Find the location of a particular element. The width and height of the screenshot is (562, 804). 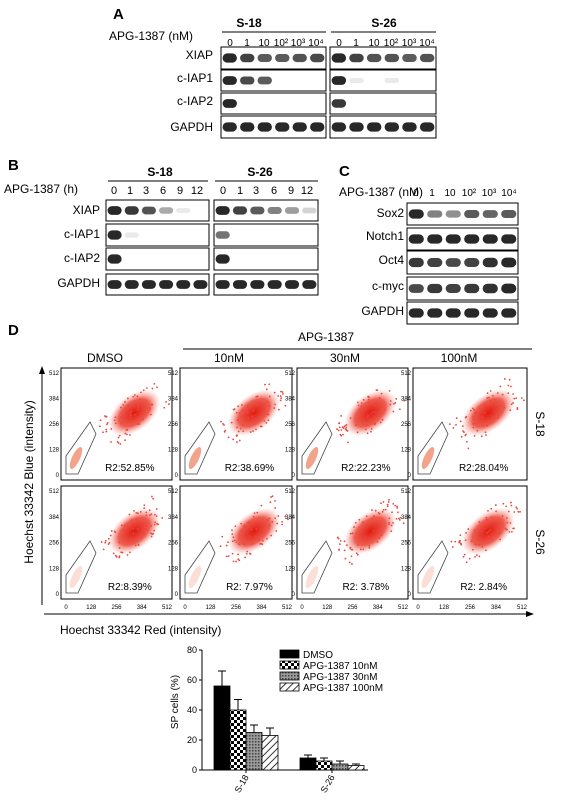

y-tick-label: 128 is located at coordinates (173, 451).